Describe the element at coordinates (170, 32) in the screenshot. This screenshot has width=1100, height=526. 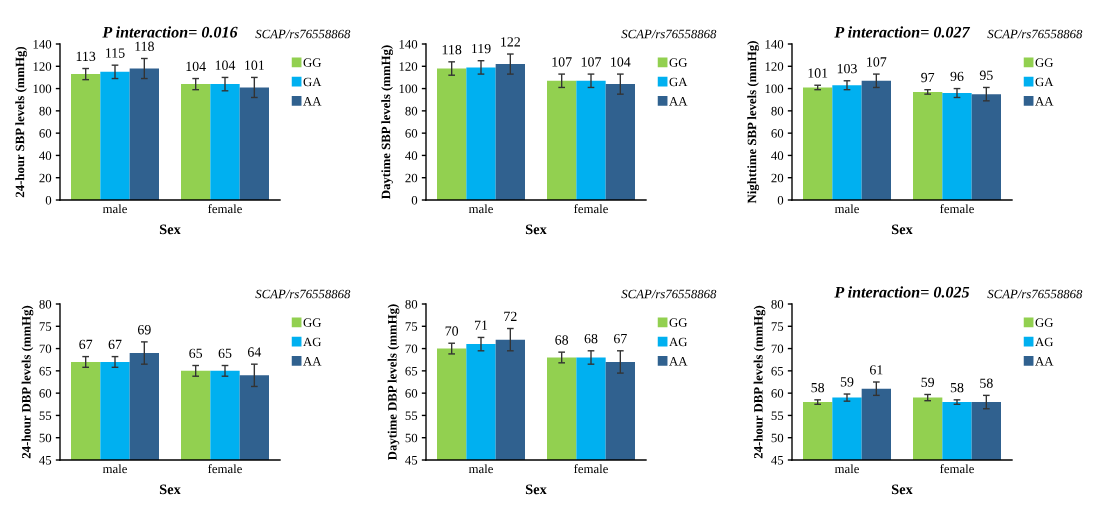
I see `text: P interaction= 0.016` at that location.